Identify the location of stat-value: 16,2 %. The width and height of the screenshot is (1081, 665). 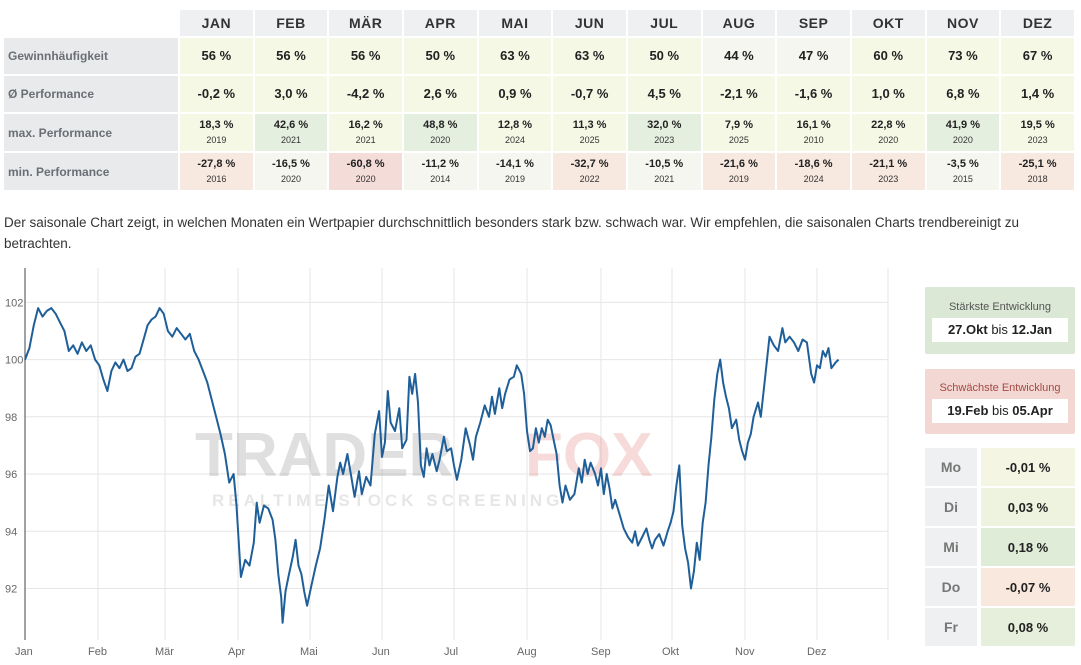
(365, 124).